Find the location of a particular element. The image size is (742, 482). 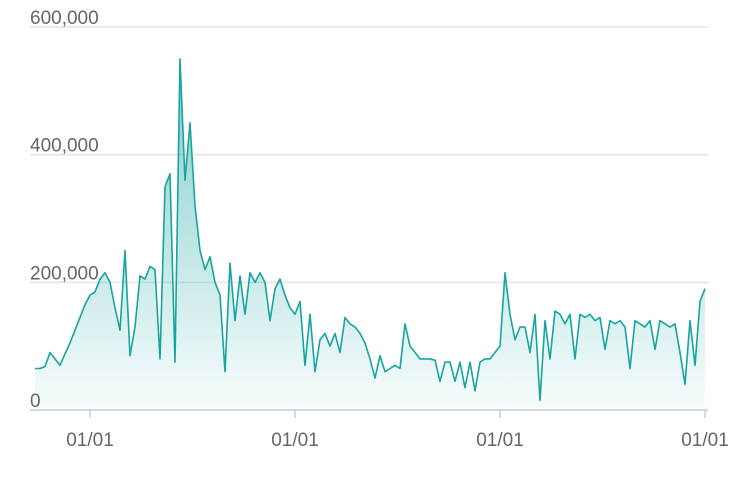

y-tick-label: 600,000 is located at coordinates (64, 18).